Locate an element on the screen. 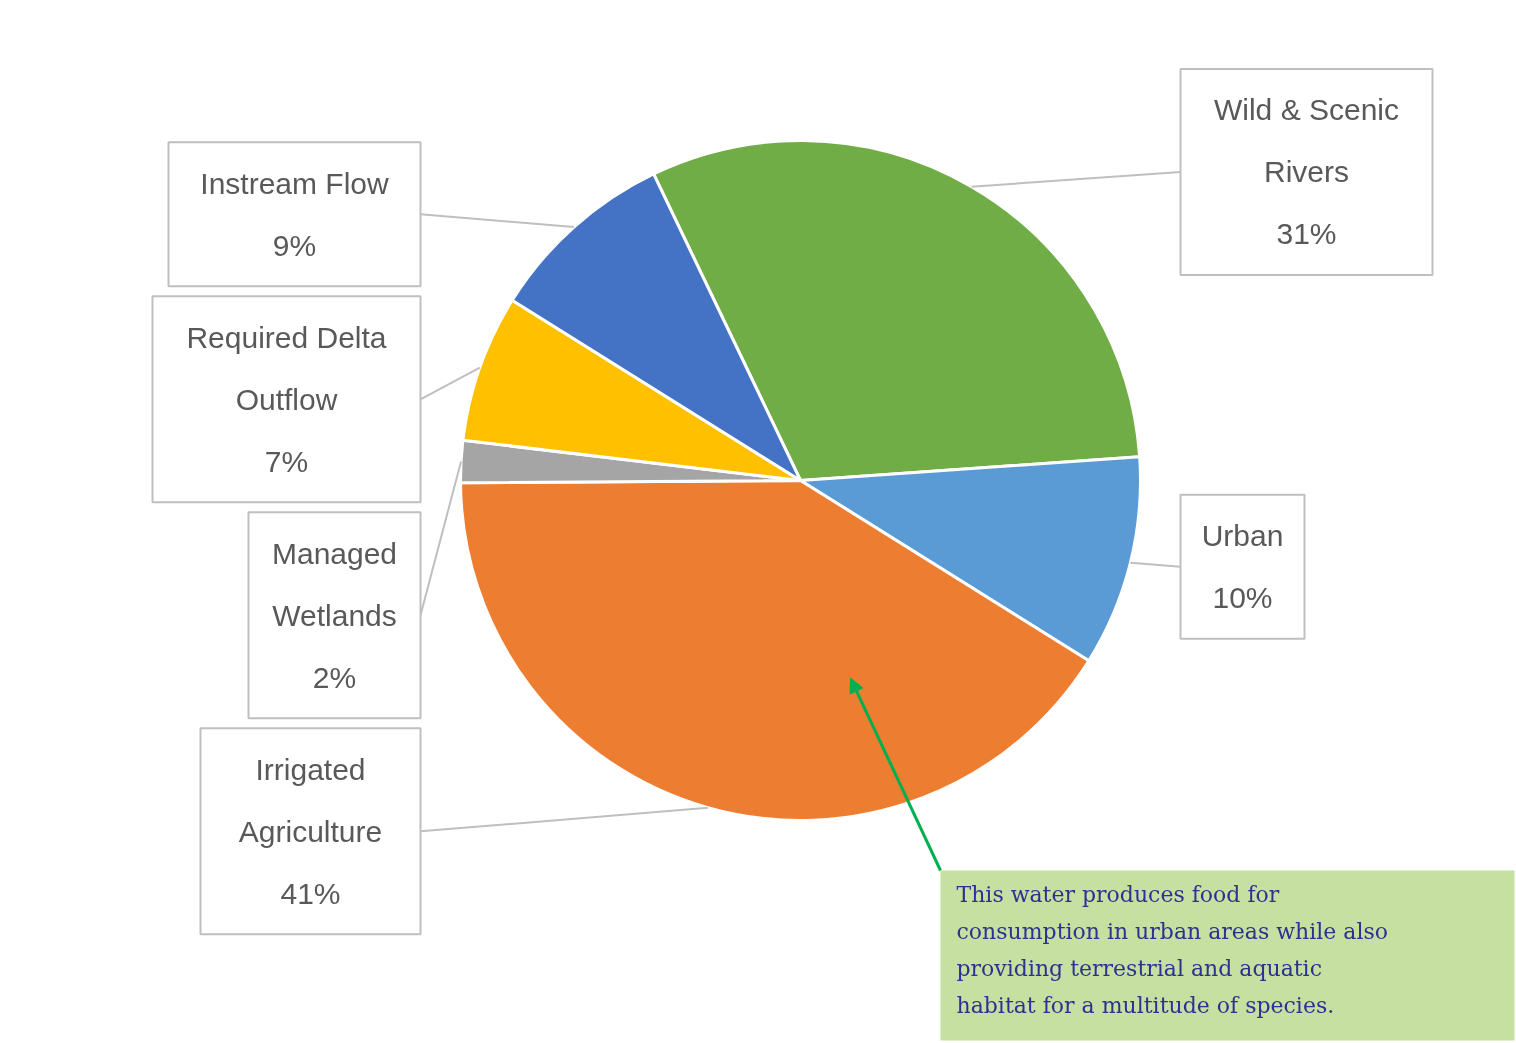 The width and height of the screenshot is (1516, 1043). slice-label: Instream Flow is located at coordinates (295, 183).